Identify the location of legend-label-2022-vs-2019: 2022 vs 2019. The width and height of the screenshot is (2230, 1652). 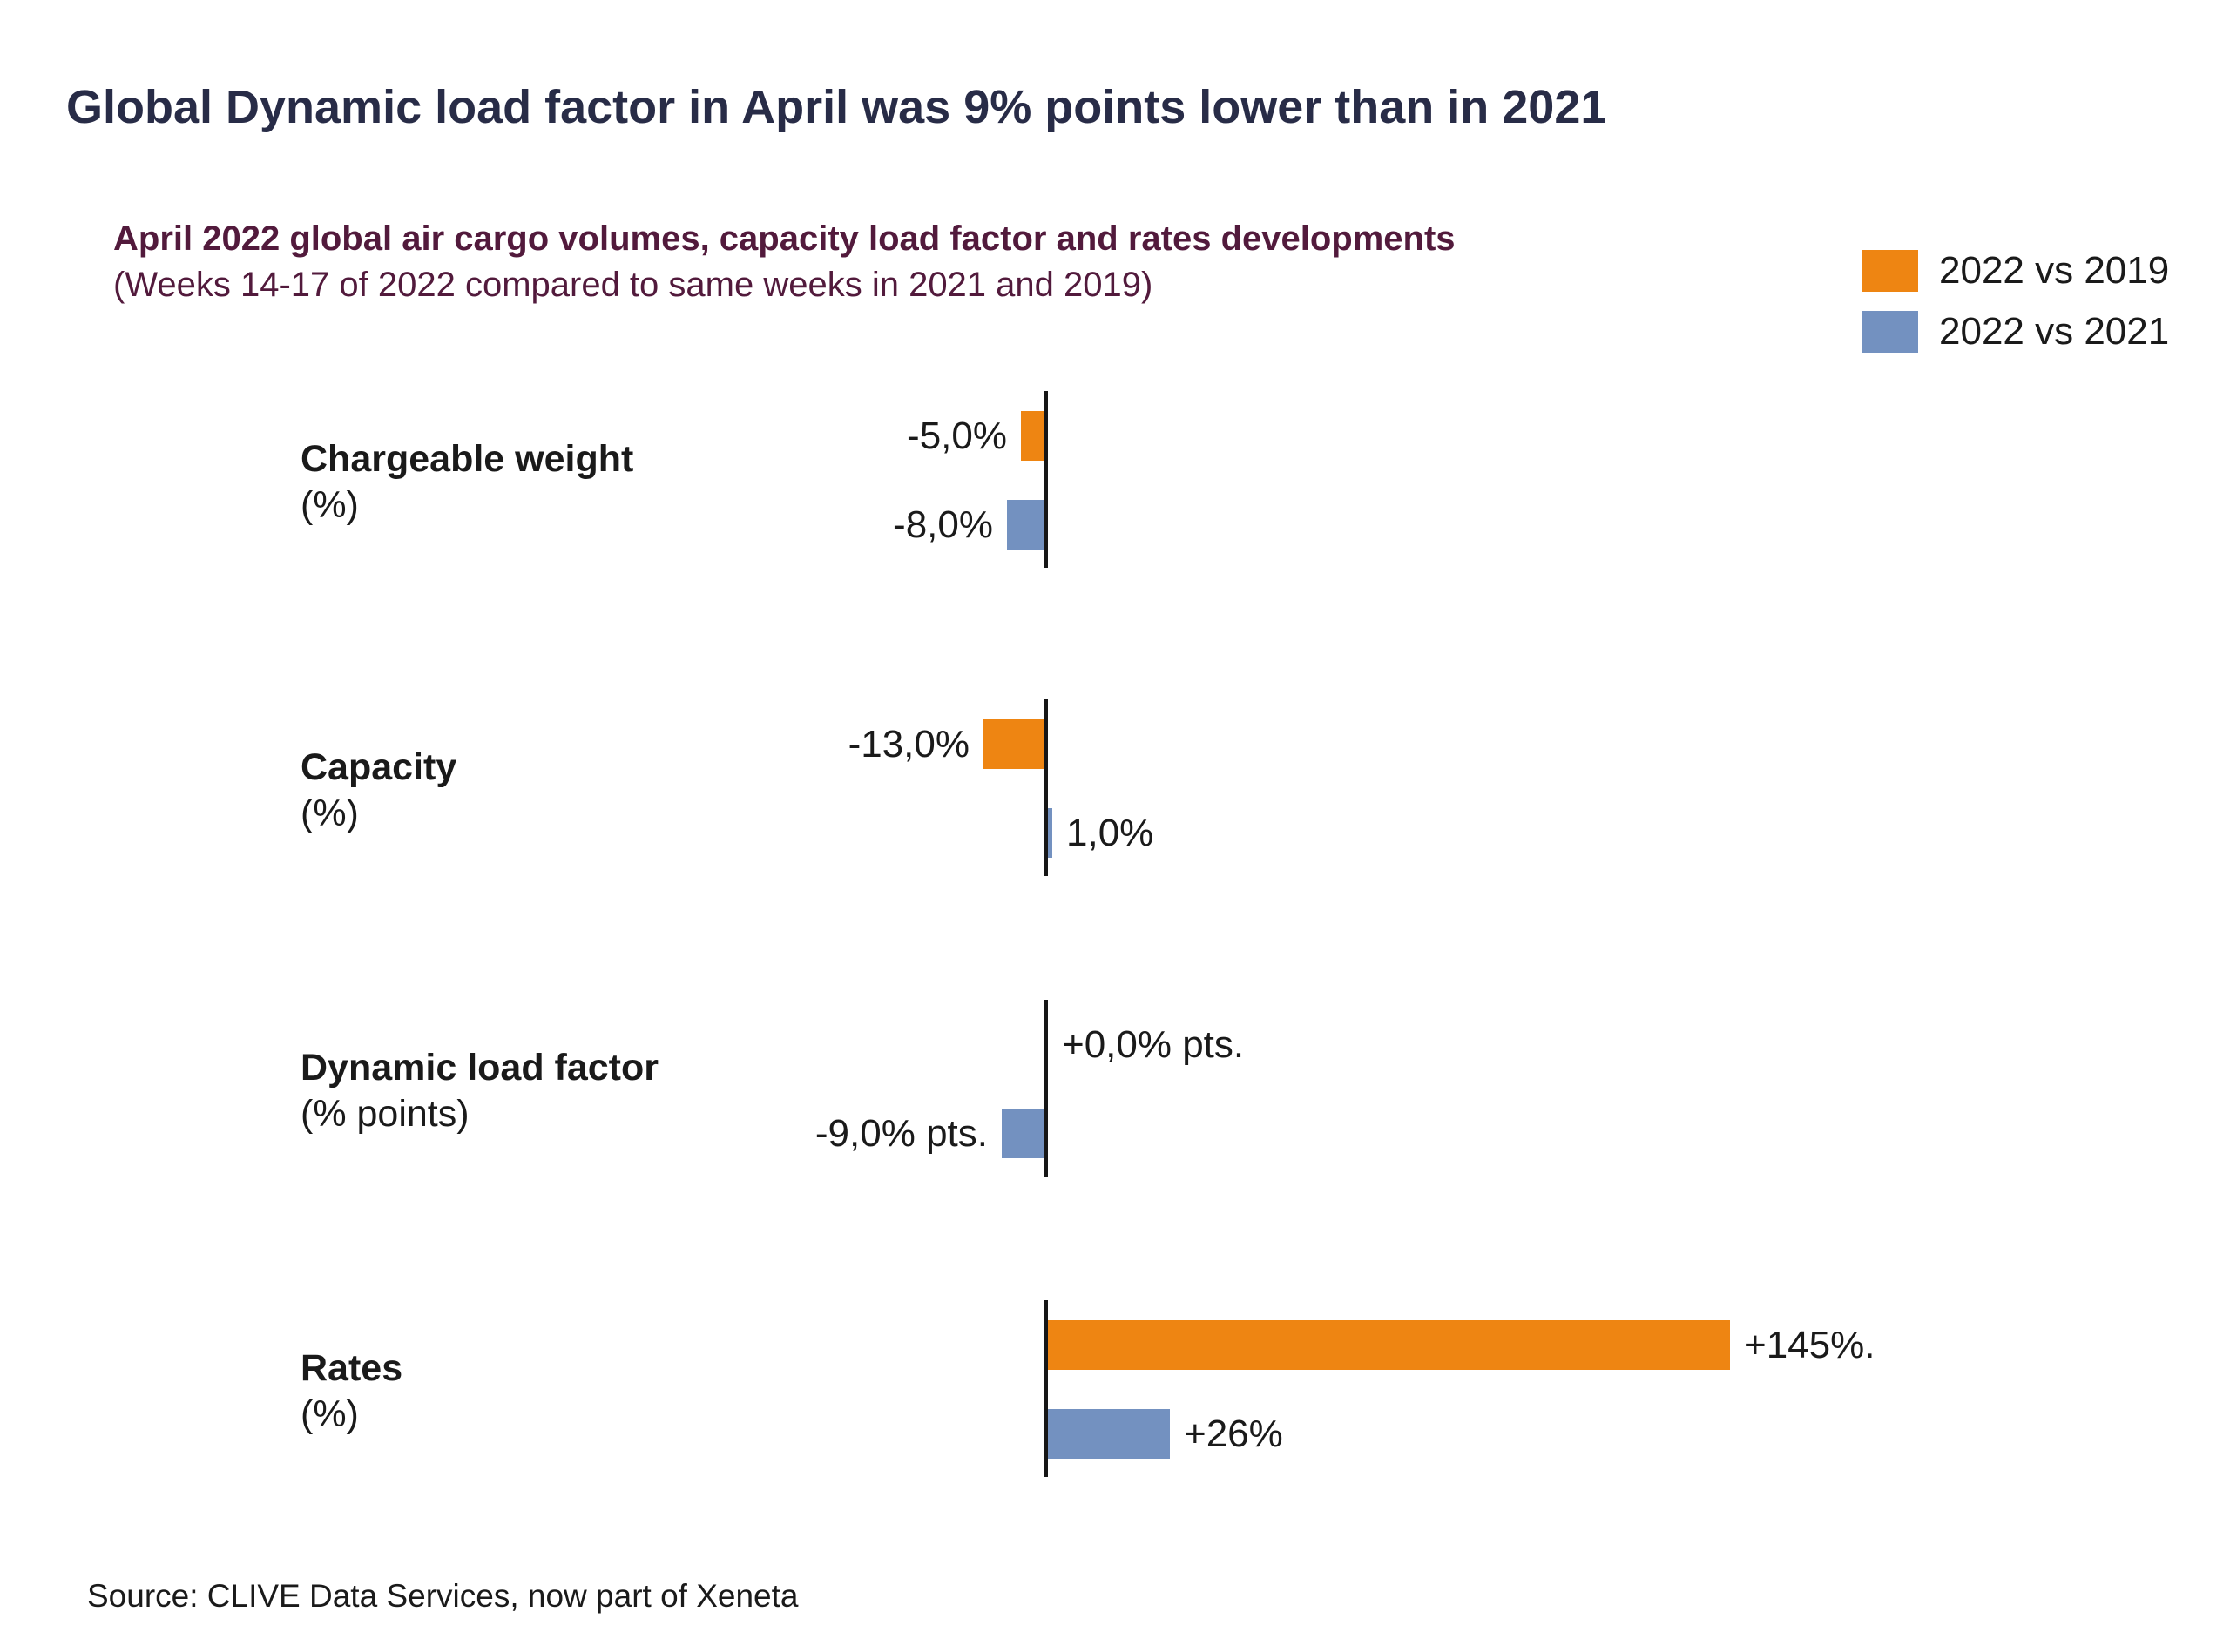
(2054, 270).